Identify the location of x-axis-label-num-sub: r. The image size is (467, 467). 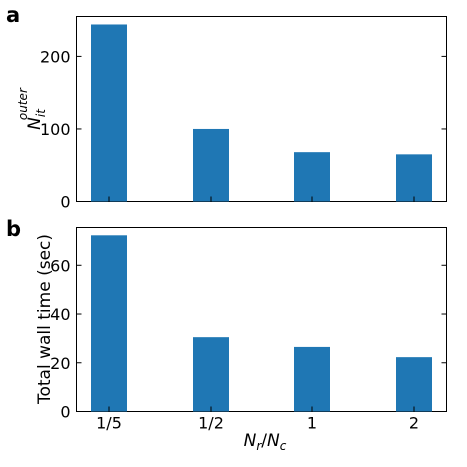
(259, 446).